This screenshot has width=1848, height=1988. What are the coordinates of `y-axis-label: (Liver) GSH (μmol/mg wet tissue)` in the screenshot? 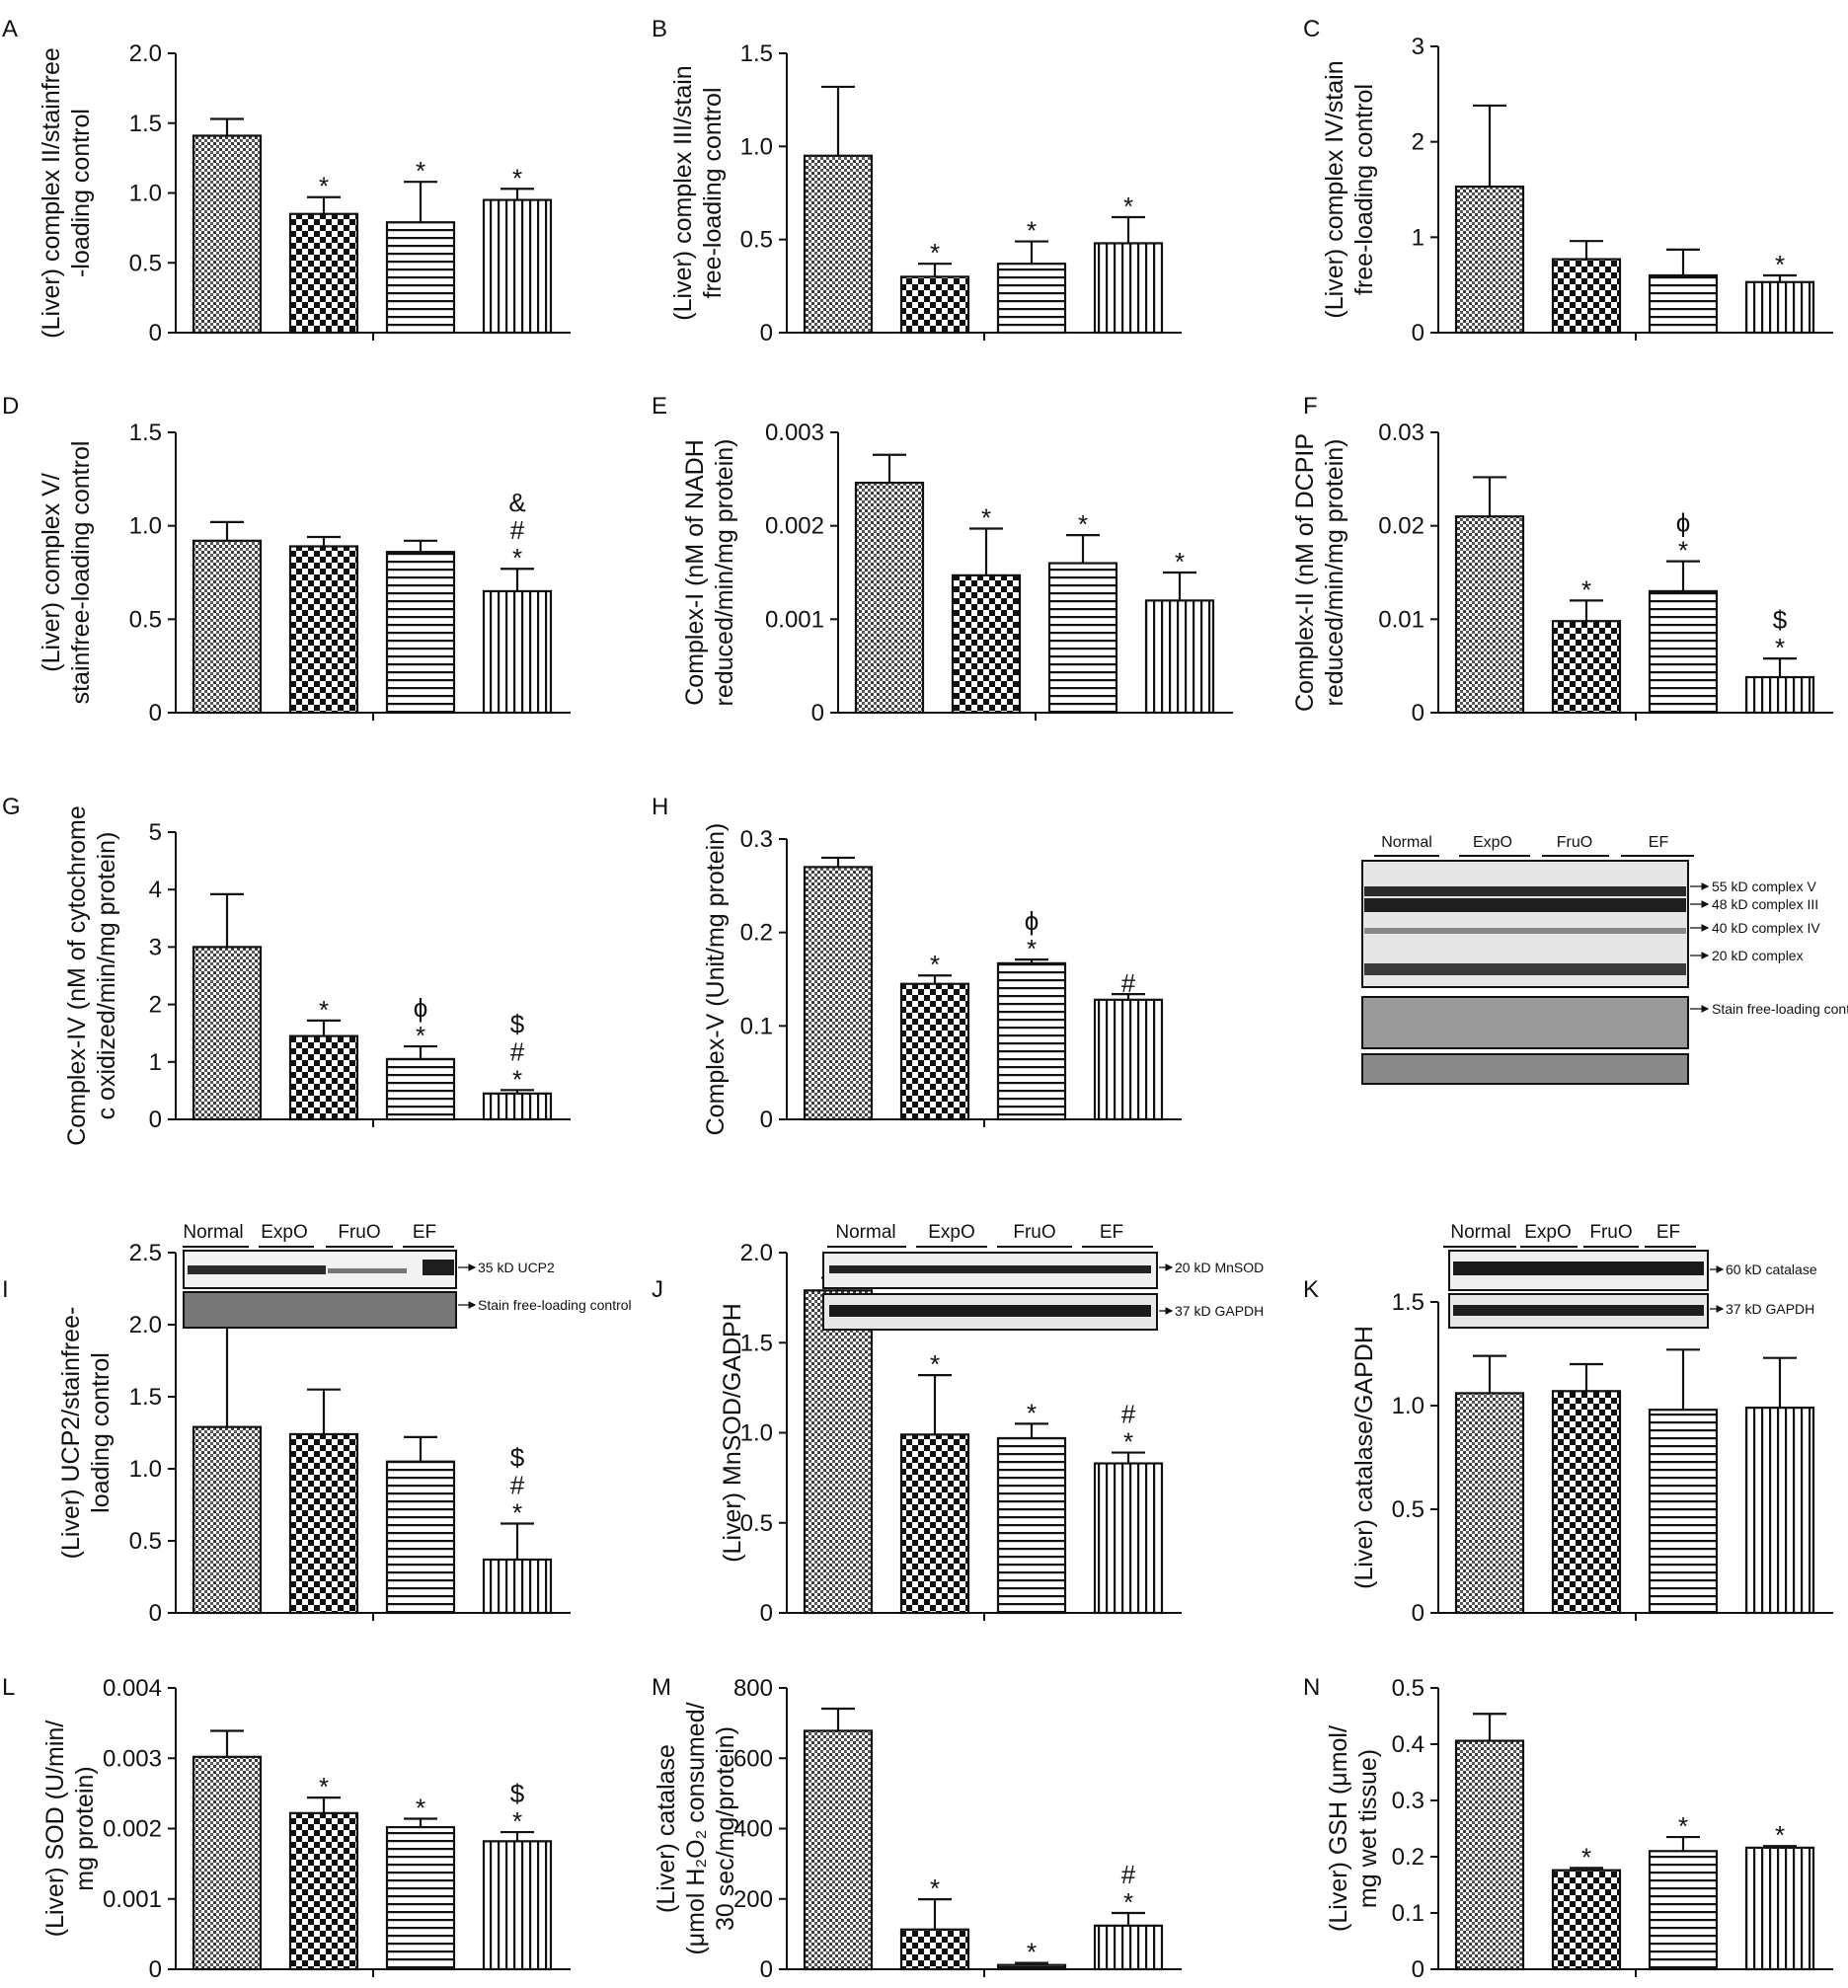 It's located at (1353, 1828).